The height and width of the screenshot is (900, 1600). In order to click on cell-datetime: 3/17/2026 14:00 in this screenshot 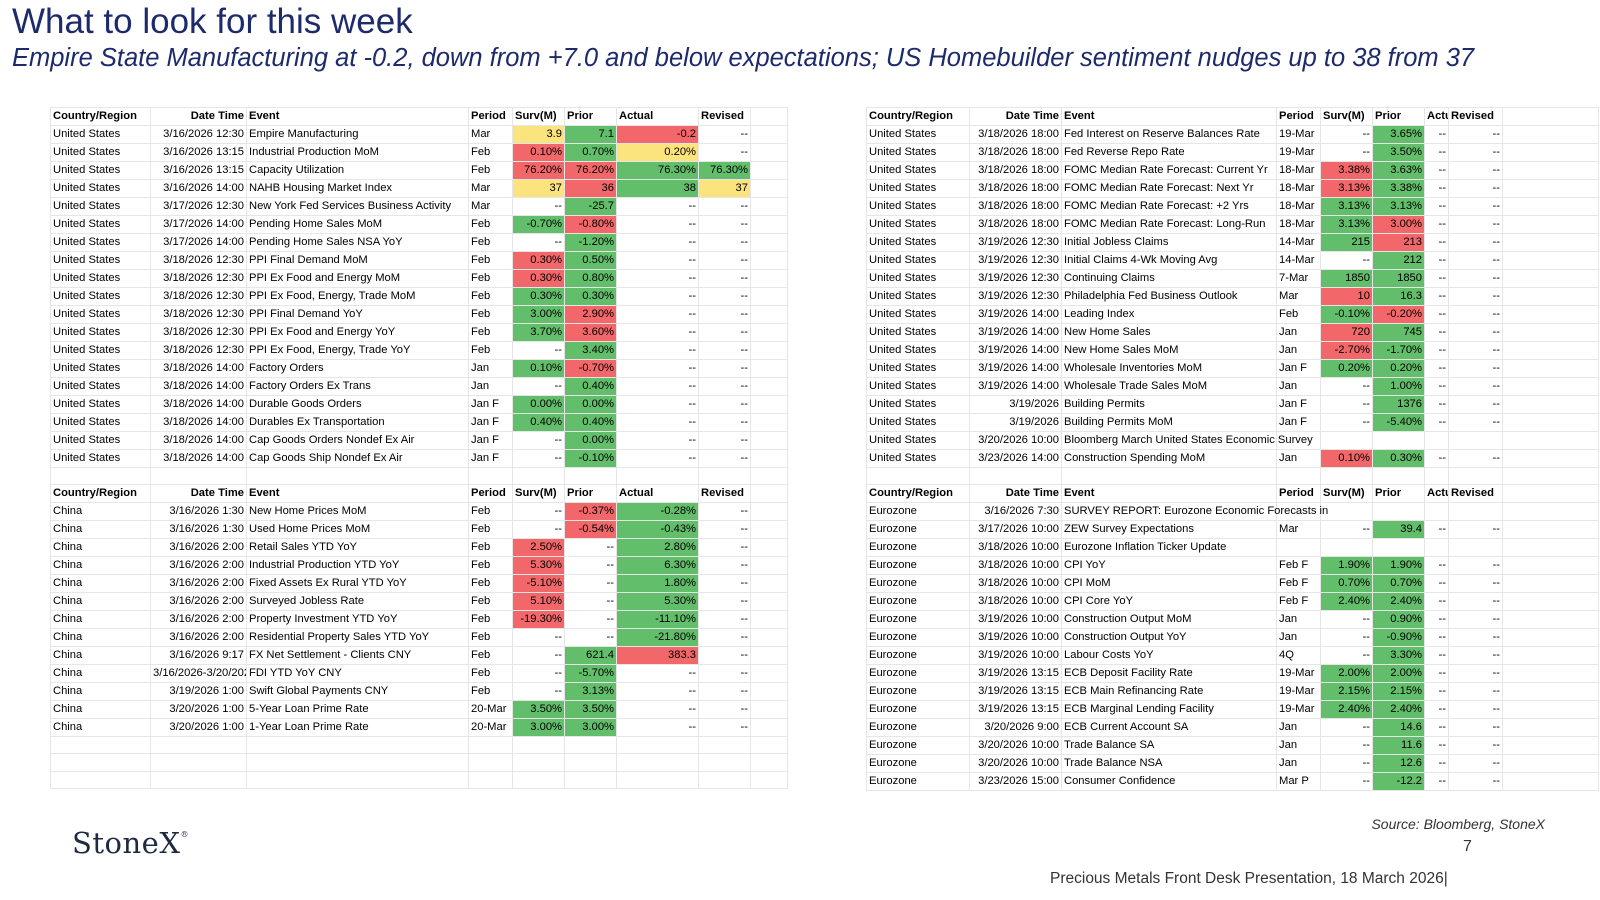, I will do `click(198, 242)`.